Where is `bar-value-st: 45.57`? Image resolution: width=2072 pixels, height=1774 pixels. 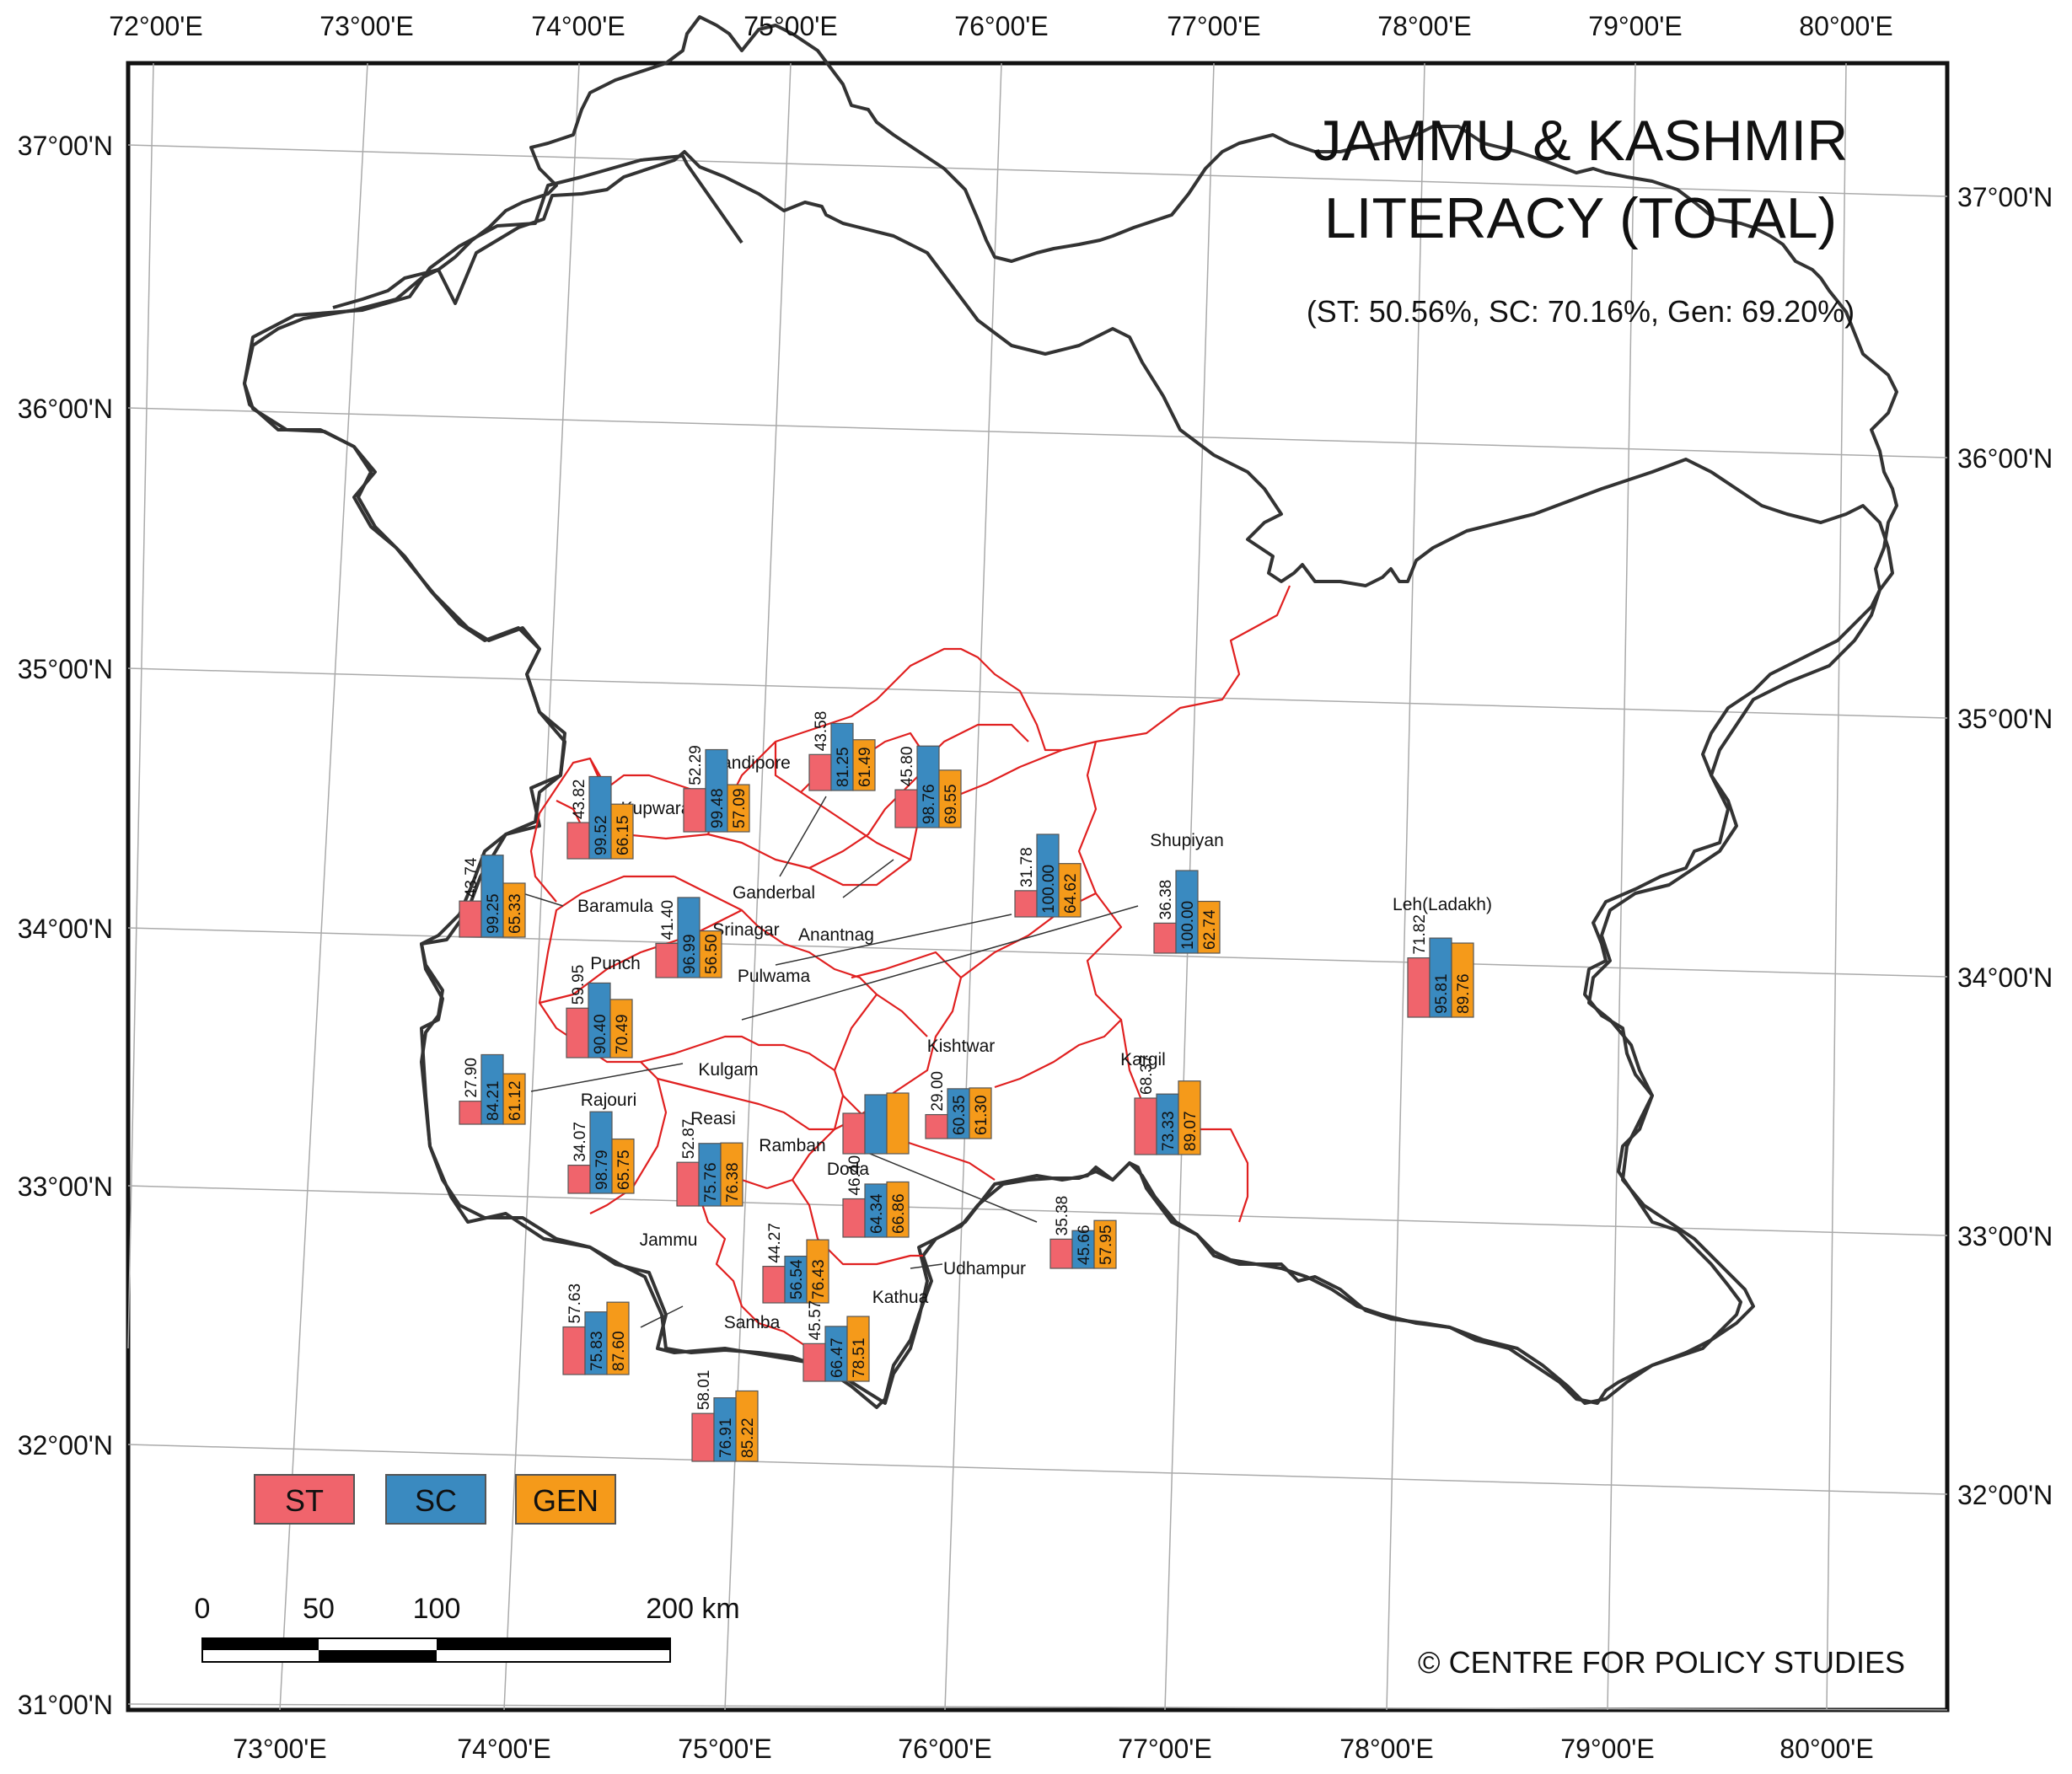 bar-value-st: 45.57 is located at coordinates (815, 1320).